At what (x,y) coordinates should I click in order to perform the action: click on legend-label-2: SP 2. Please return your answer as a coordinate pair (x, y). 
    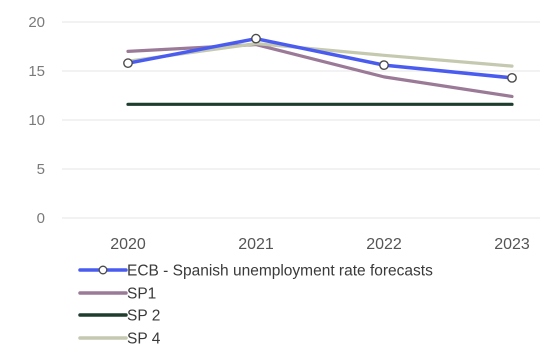
    Looking at the image, I should click on (143, 316).